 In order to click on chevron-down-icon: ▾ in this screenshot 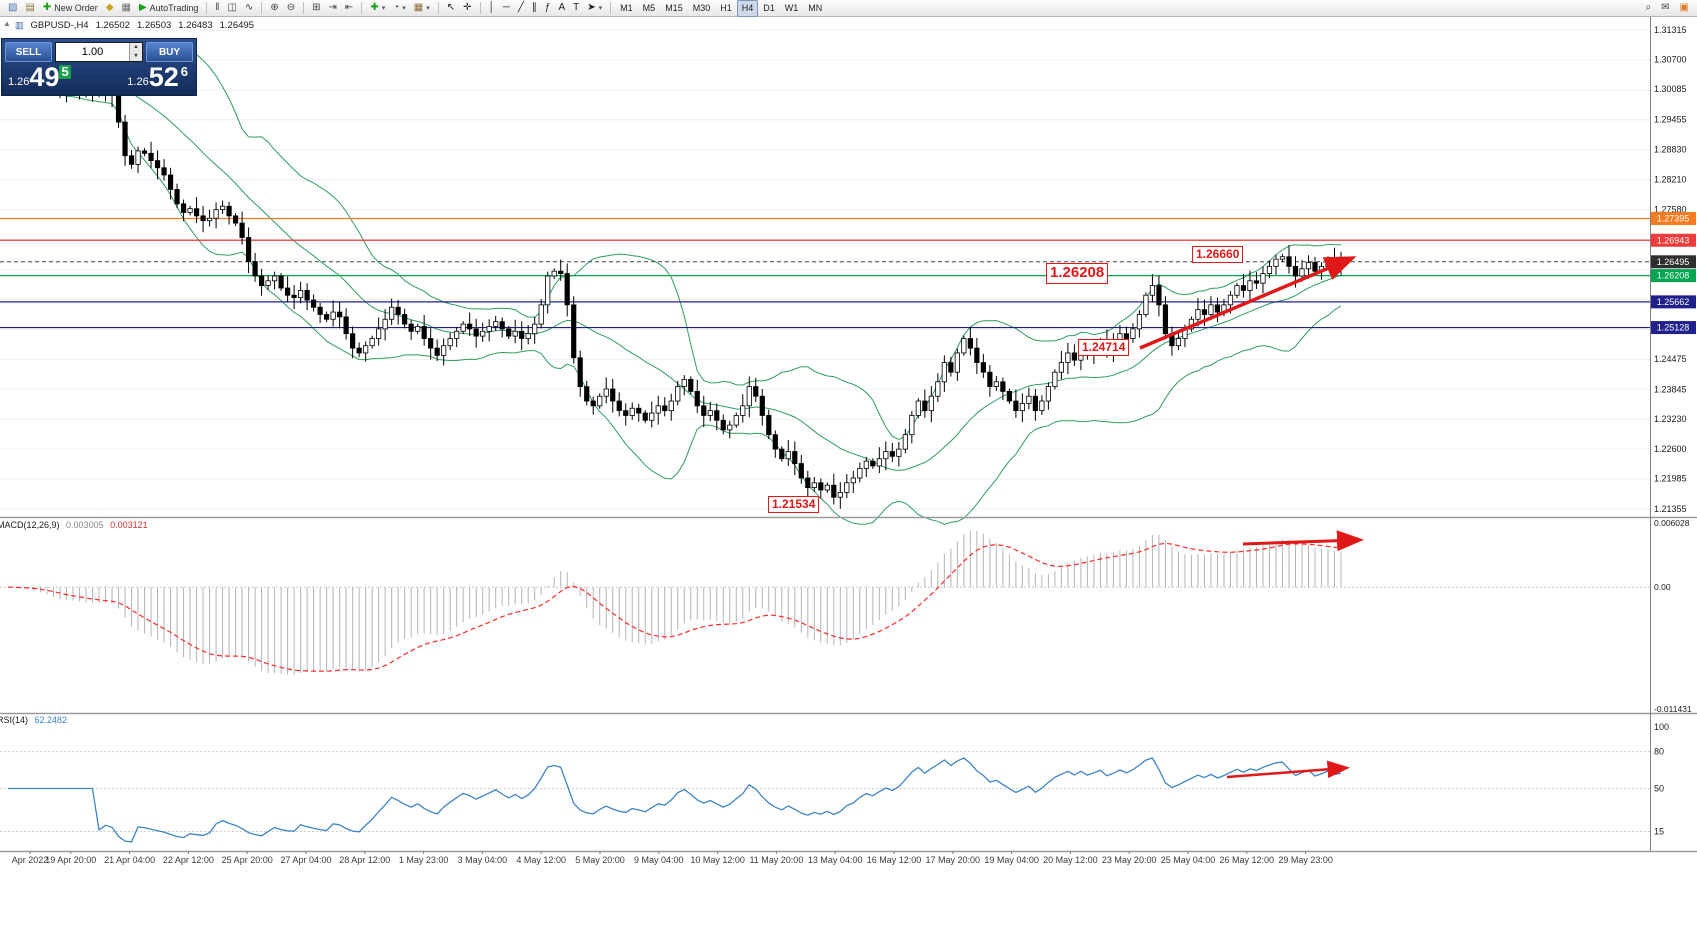, I will do `click(404, 8)`.